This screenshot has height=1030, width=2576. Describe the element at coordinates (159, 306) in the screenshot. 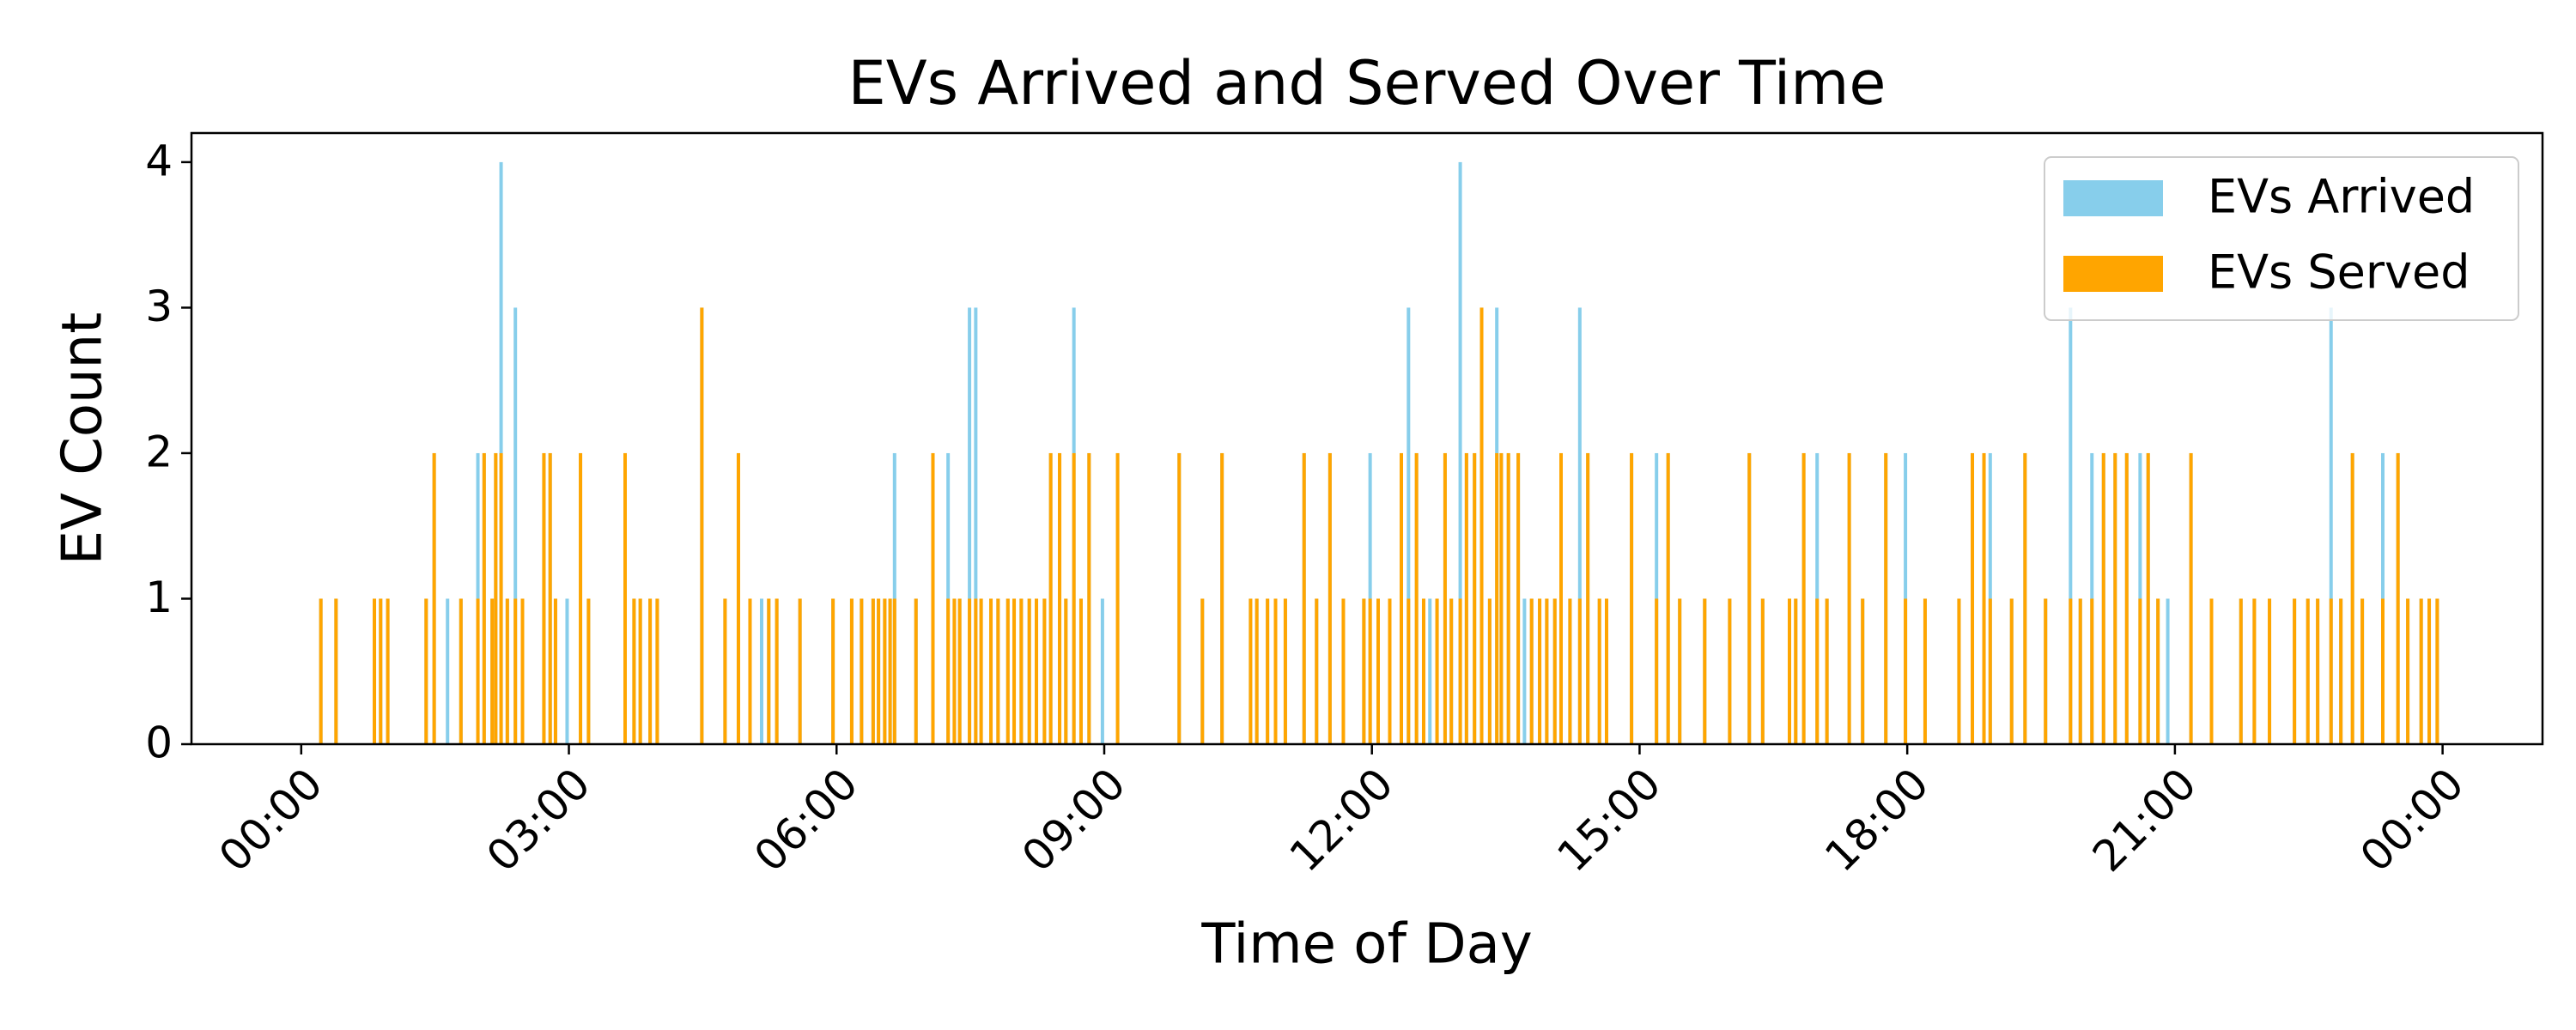

I see `y-tick-label: 3` at that location.